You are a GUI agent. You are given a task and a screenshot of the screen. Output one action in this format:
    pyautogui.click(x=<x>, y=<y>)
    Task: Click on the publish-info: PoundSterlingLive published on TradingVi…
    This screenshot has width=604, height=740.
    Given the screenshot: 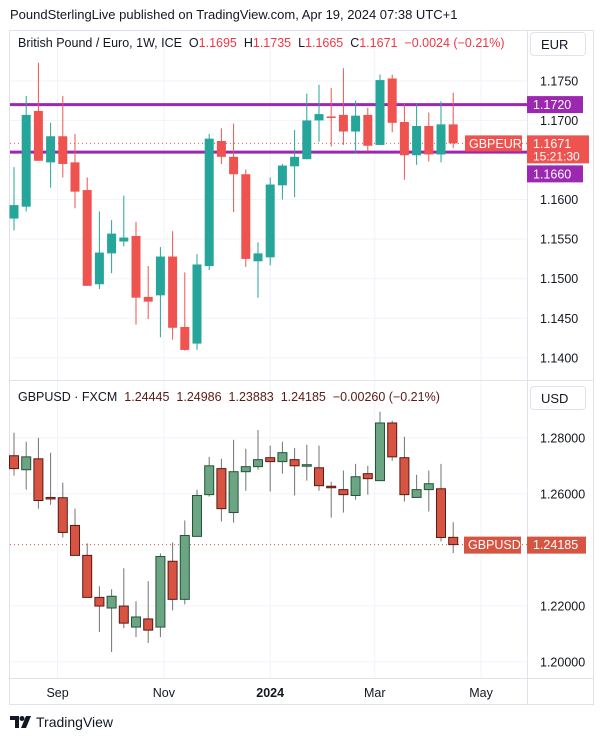 What is the action you would take?
    pyautogui.click(x=234, y=14)
    